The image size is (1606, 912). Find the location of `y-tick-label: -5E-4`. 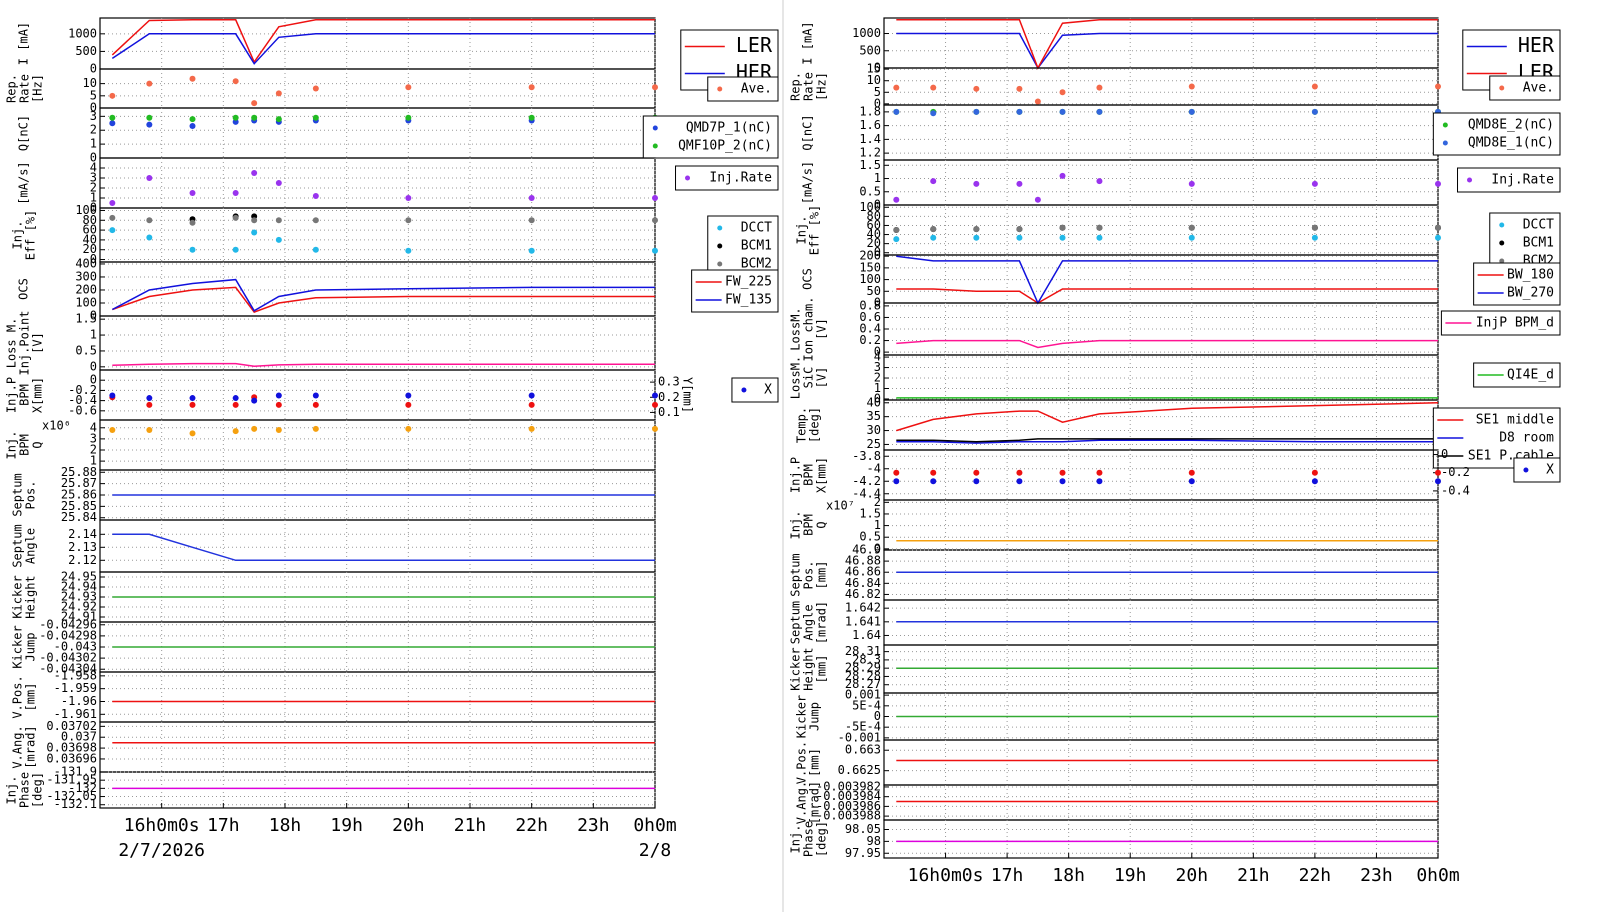

y-tick-label: -5E-4 is located at coordinates (863, 727).